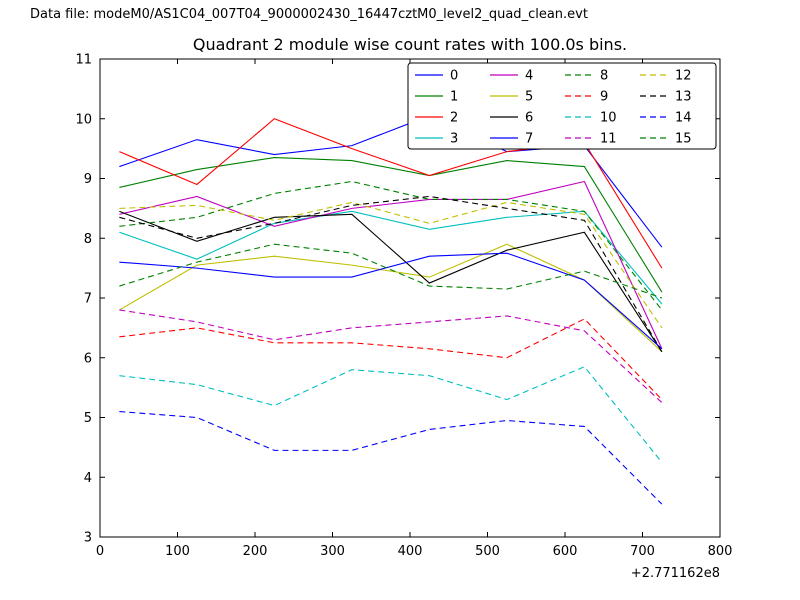 This screenshot has width=800, height=600. What do you see at coordinates (88, 179) in the screenshot?
I see `y-tick-label: 9` at bounding box center [88, 179].